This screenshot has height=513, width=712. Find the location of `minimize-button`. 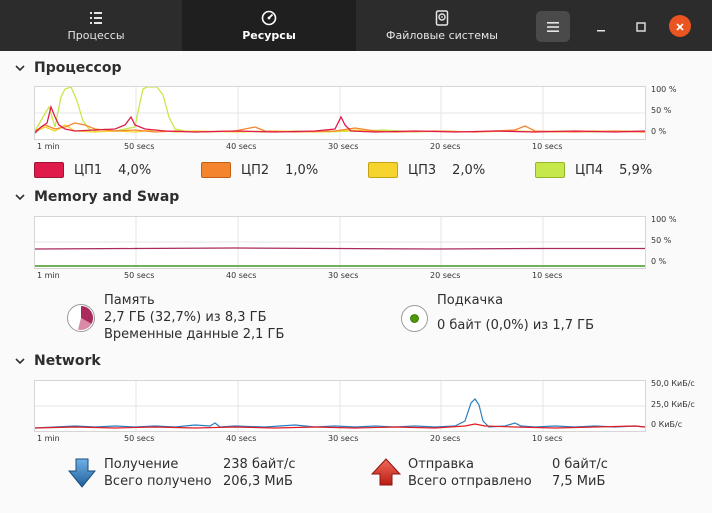

minimize-button is located at coordinates (601, 26).